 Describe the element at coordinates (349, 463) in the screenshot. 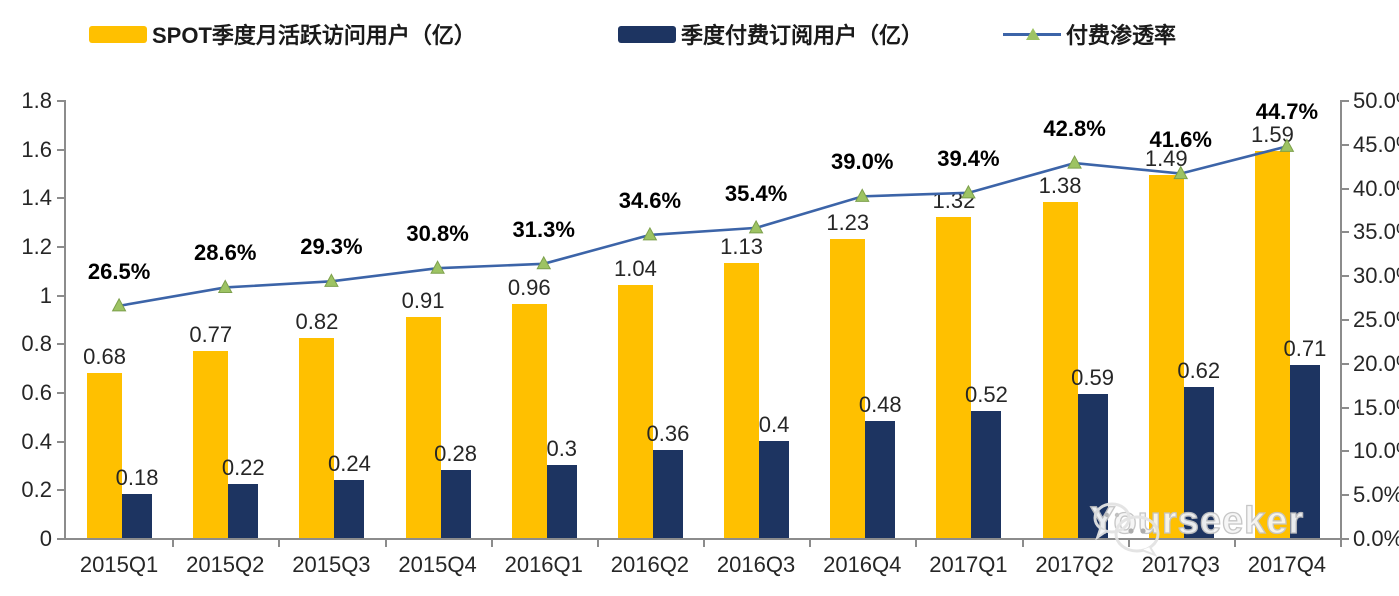

I see `bar-label-subscribers: 0.24` at that location.